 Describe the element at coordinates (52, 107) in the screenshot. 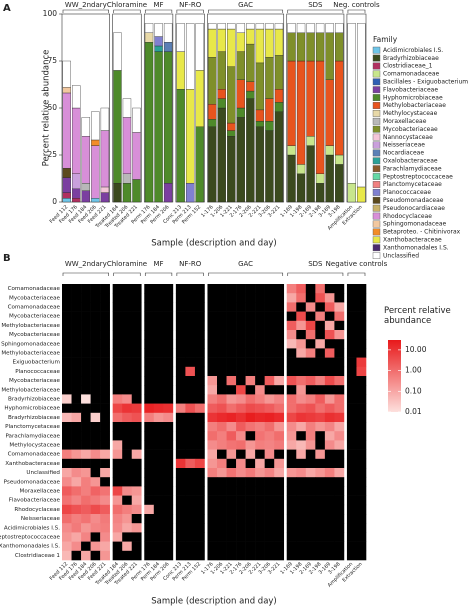

I see `y-tick-label: 50` at that location.